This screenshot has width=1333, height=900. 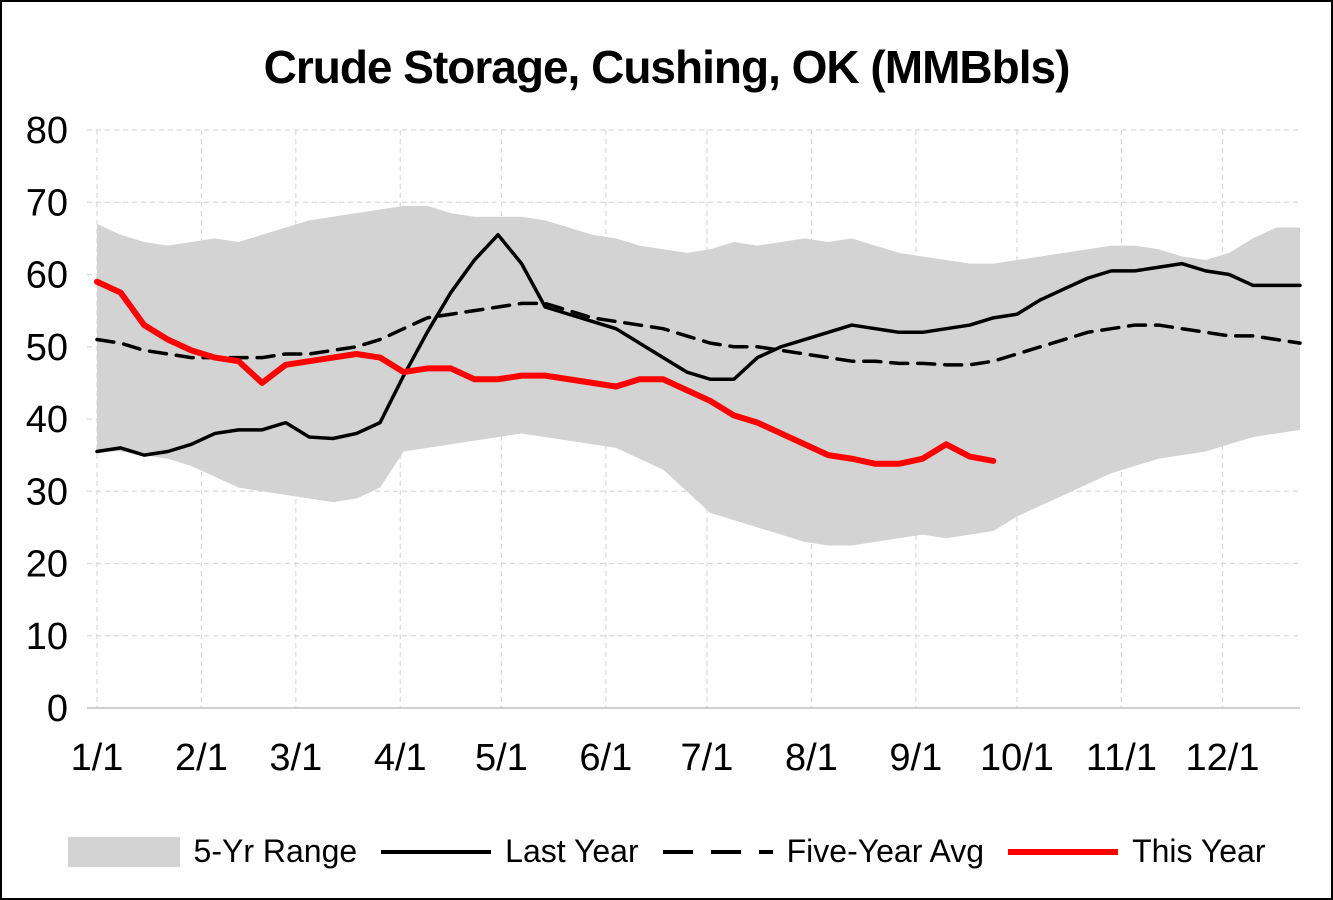 I want to click on legend-item-avg: Five-Year Avg, so click(x=823, y=851).